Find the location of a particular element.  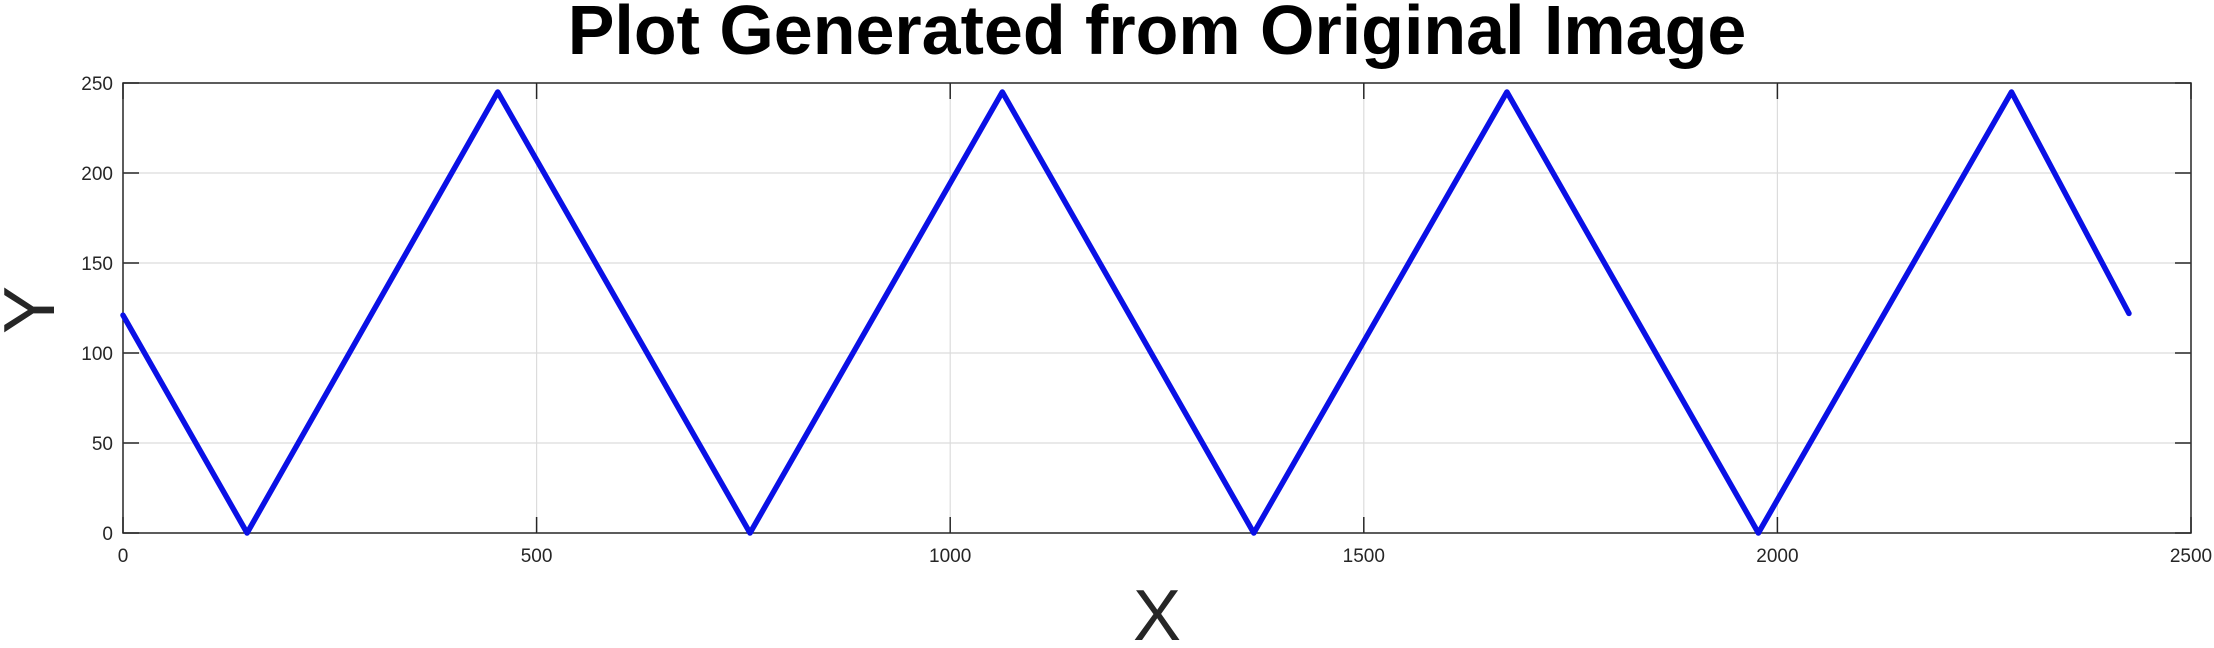

x-tick-label: 1500 is located at coordinates (1364, 556).